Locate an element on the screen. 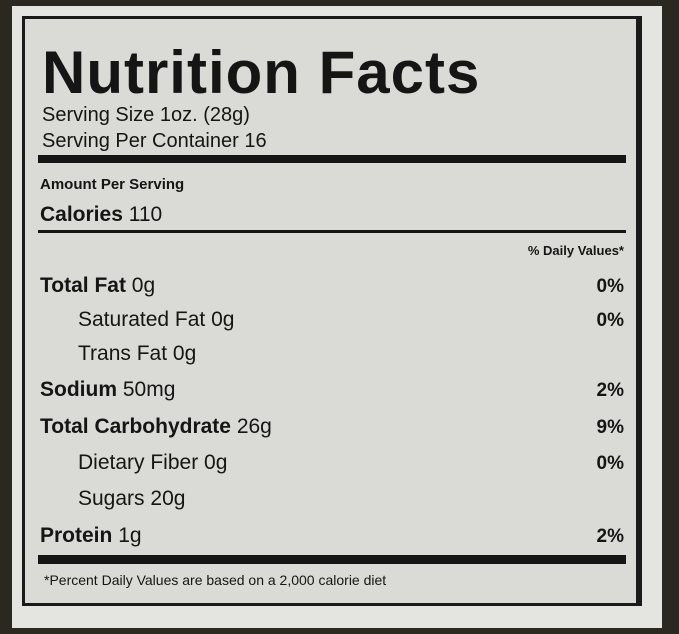 The image size is (679, 634). nutrient-name: Total Carbohydrate is located at coordinates (135, 426).